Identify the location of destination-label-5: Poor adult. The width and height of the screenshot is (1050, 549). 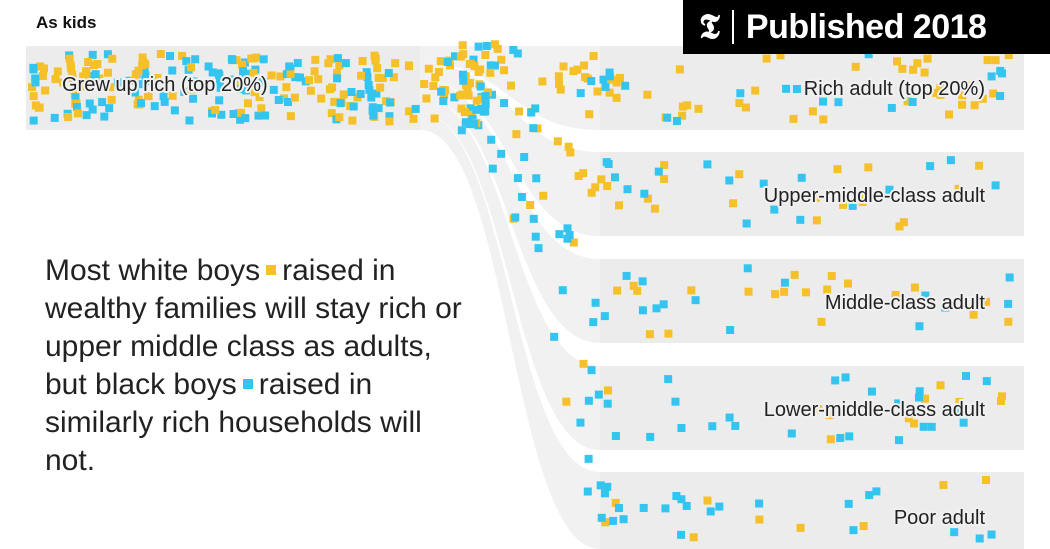
(940, 518).